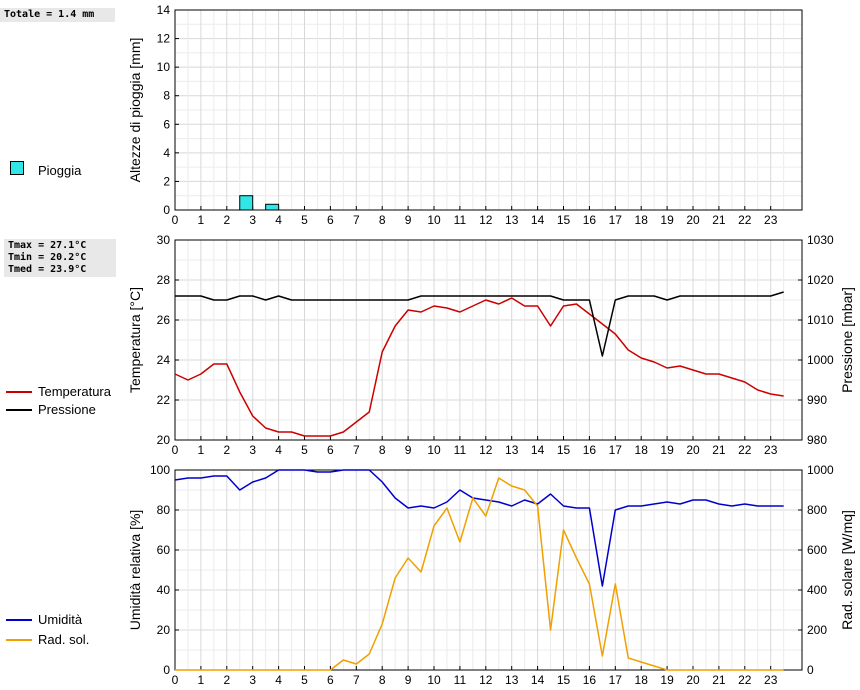 This screenshot has height=690, width=860. Describe the element at coordinates (164, 510) in the screenshot. I see `y-tick-label: 80` at that location.